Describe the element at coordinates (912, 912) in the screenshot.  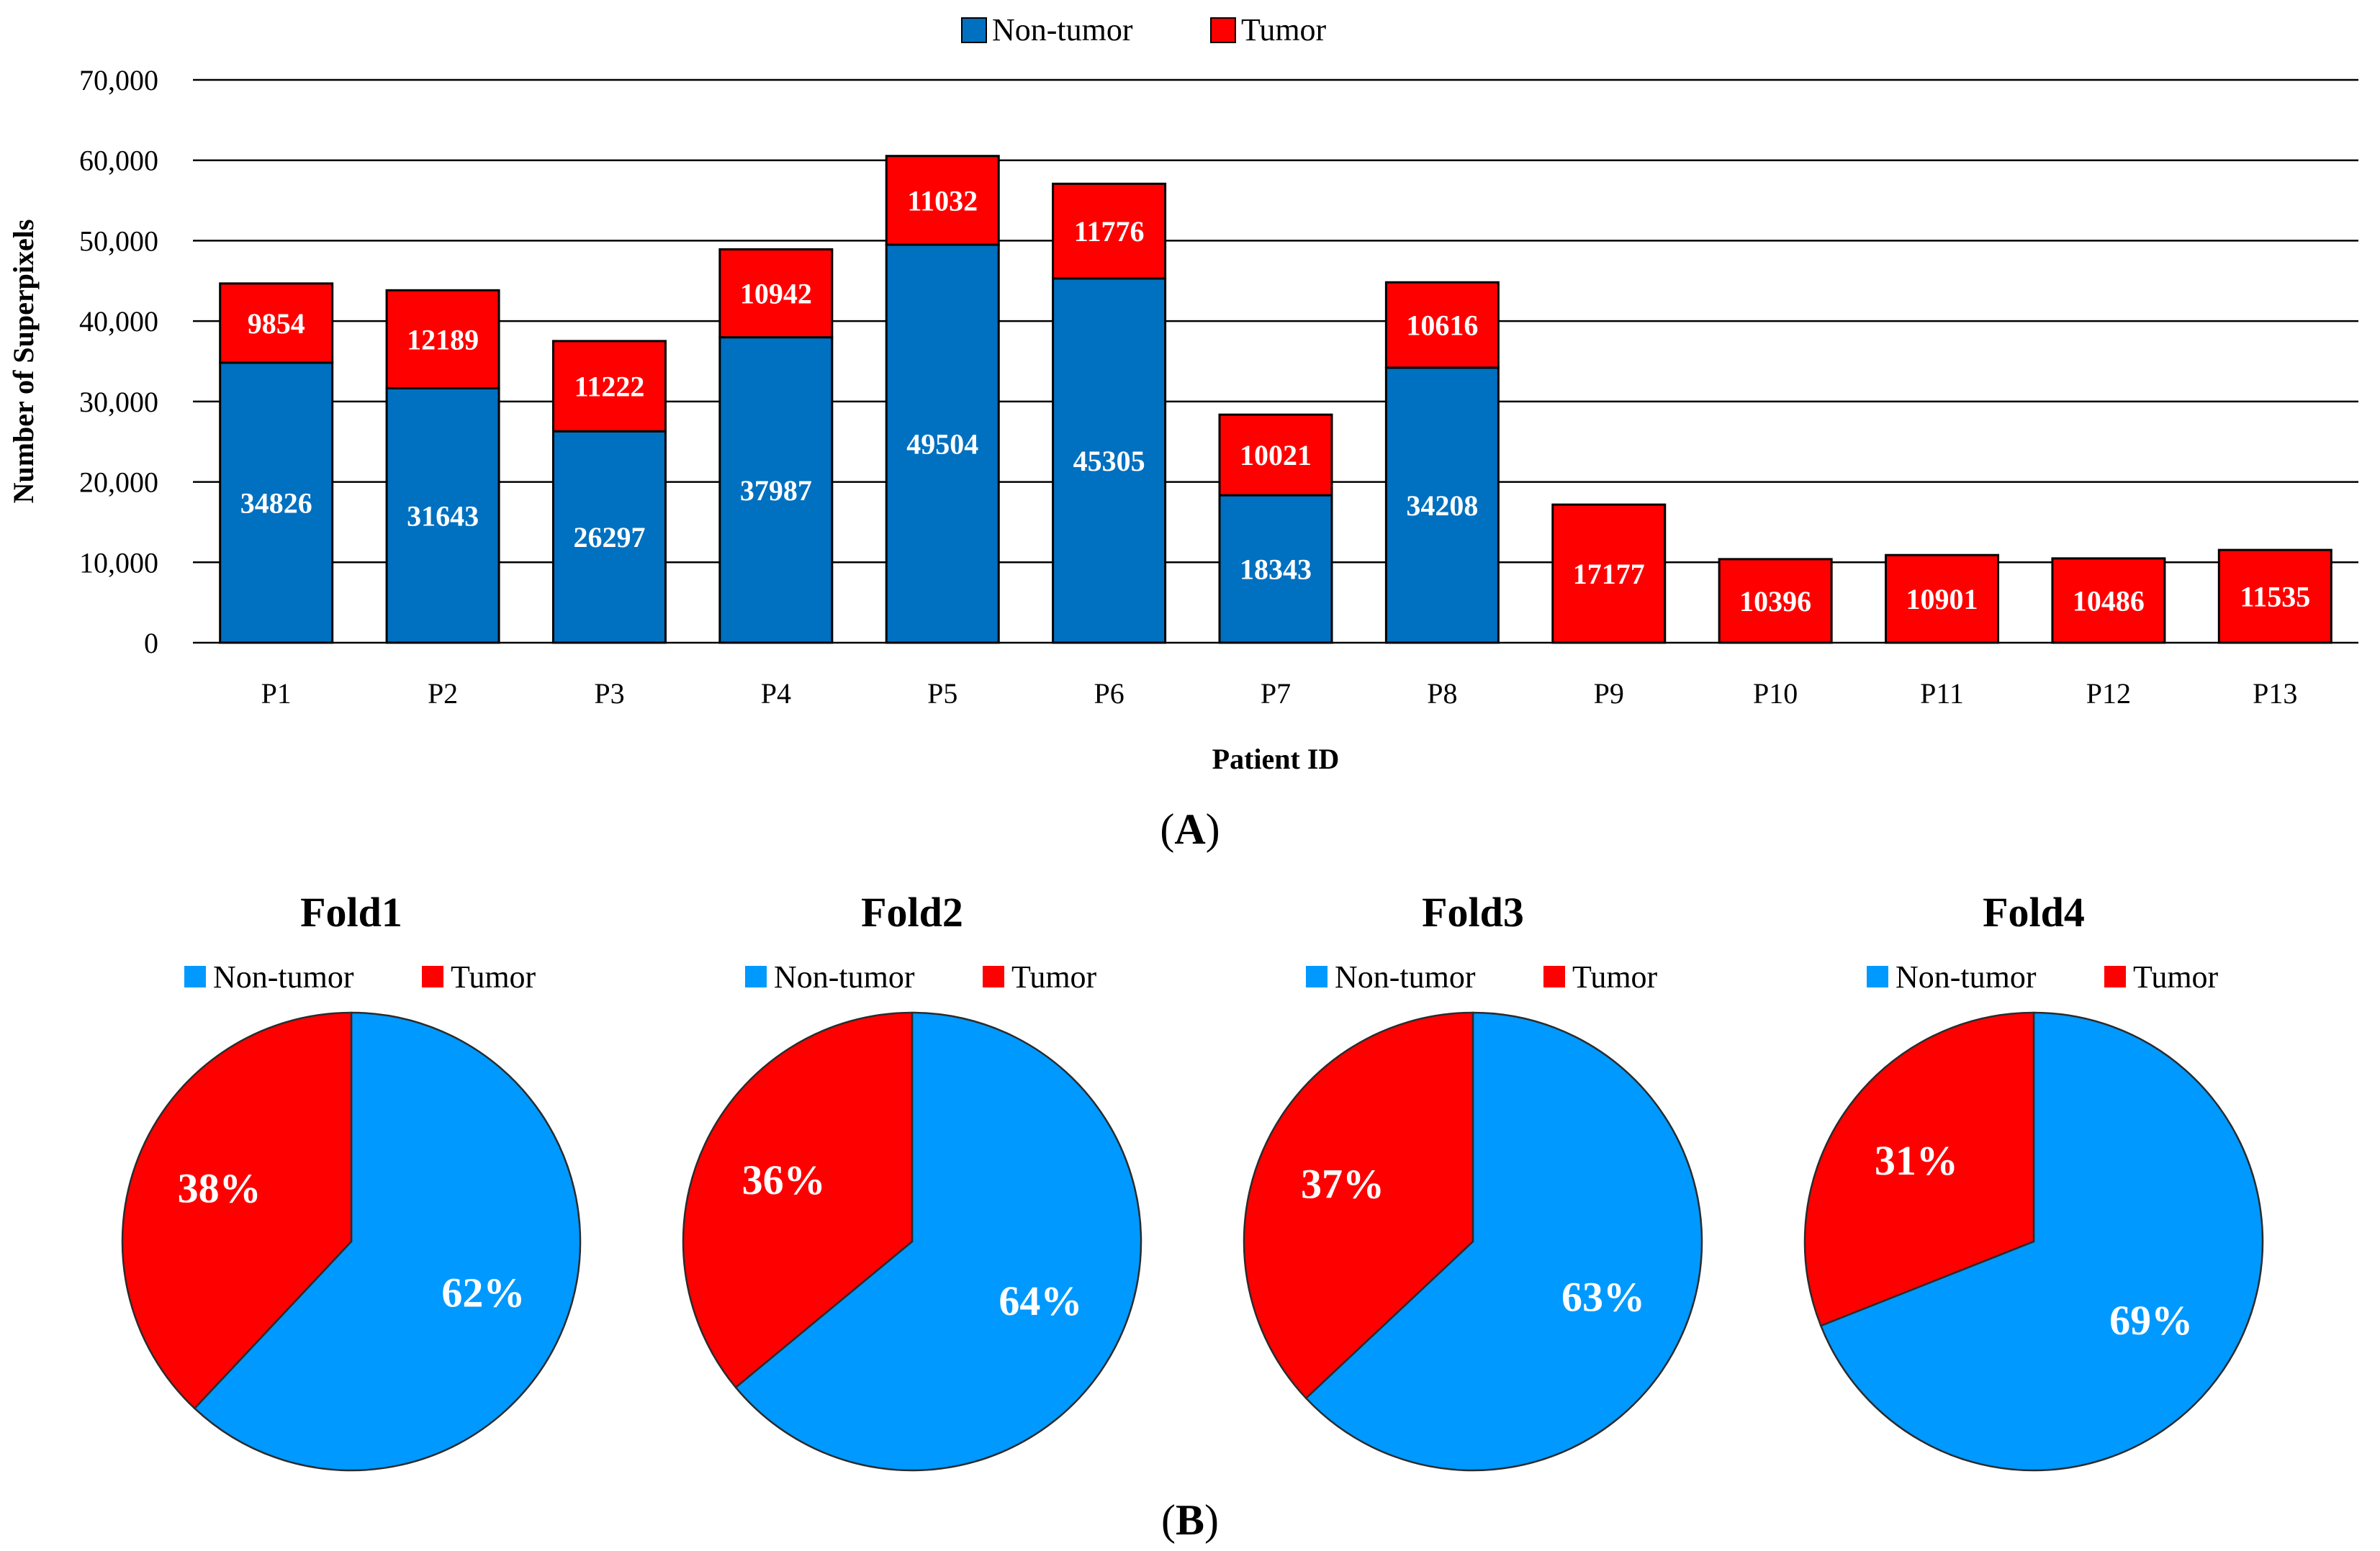
I see `pie-title: Fold2` at that location.